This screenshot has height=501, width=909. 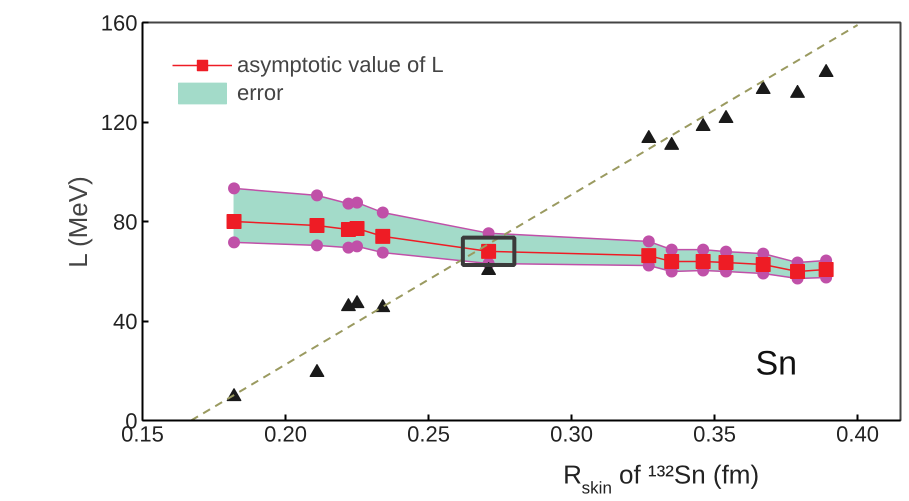 I want to click on x-tick-label: 0.25, so click(x=428, y=434).